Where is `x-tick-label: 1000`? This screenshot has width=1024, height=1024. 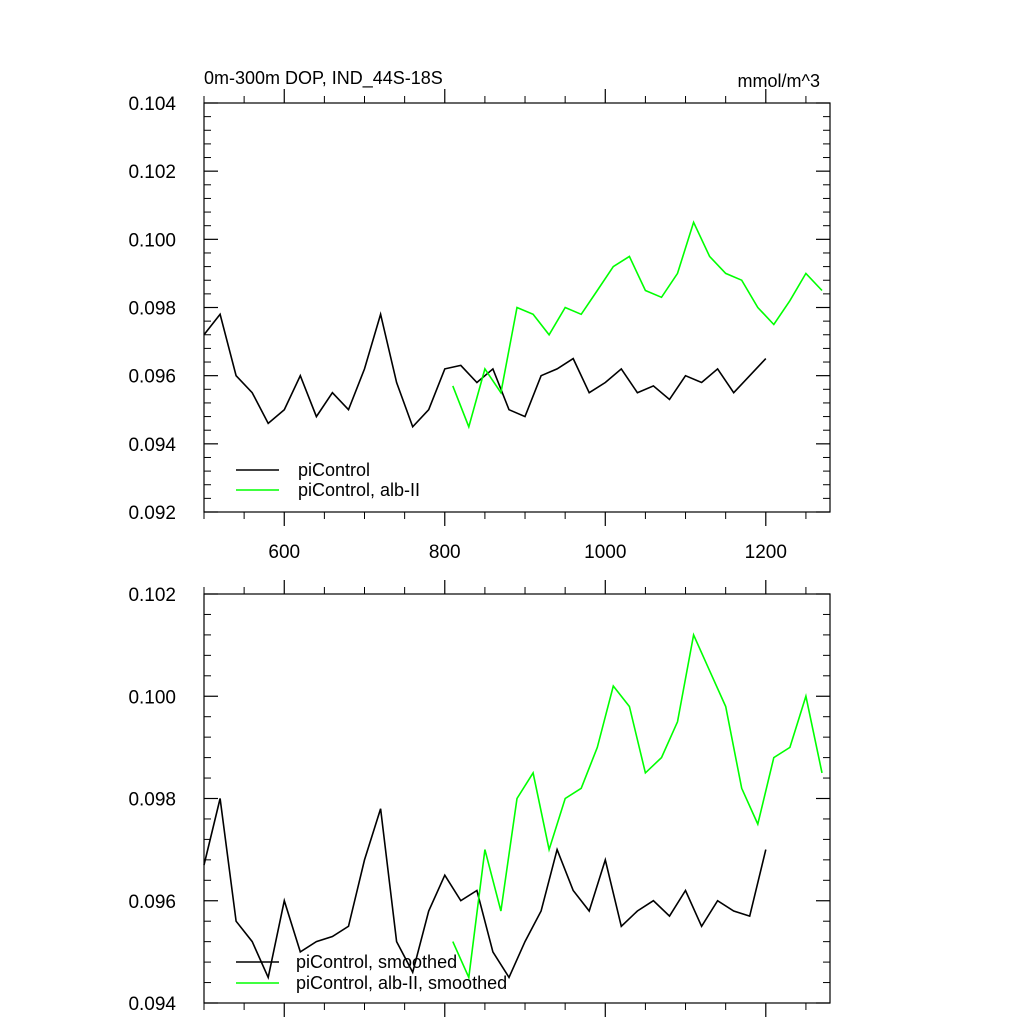 x-tick-label: 1000 is located at coordinates (605, 552).